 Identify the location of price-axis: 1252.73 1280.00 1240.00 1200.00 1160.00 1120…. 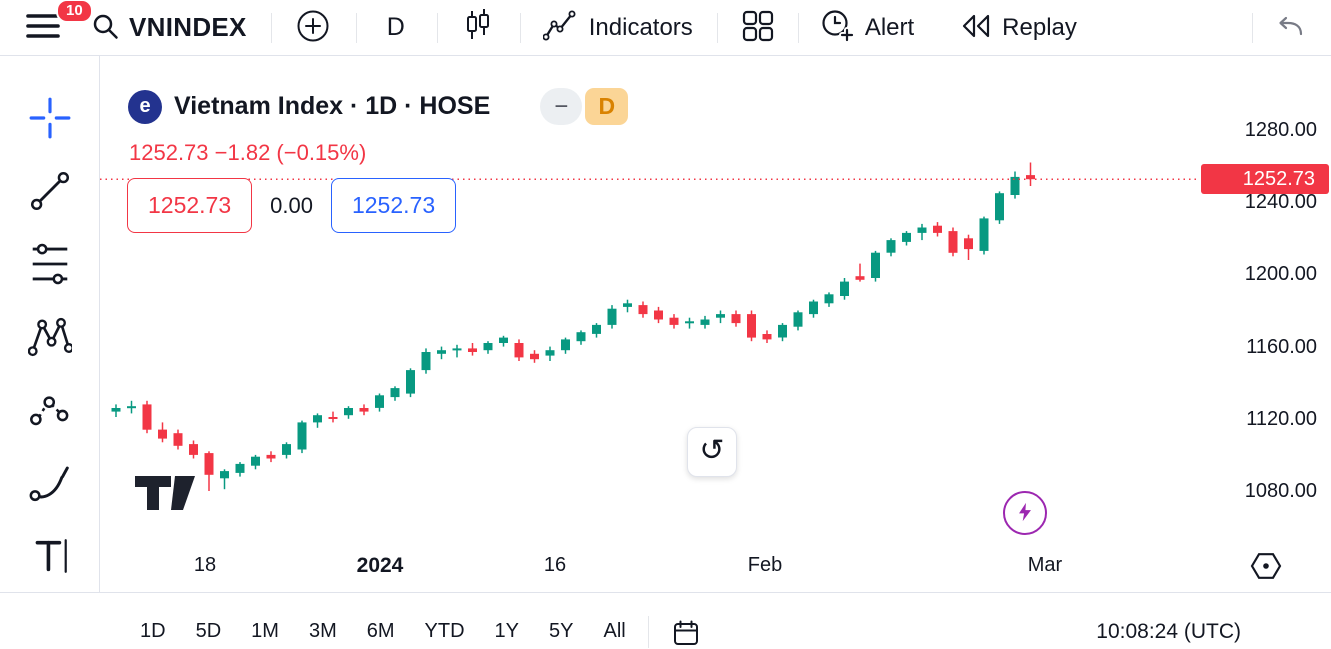
(1265, 324).